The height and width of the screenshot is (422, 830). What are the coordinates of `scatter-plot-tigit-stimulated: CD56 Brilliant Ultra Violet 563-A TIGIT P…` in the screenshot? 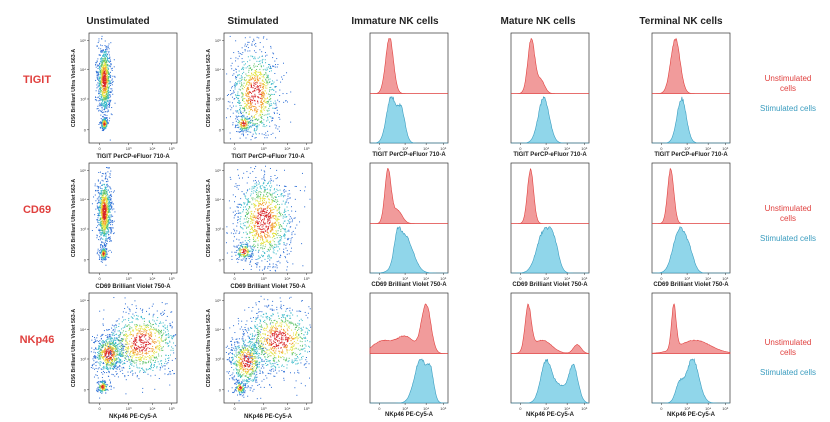 It's located at (259, 96).